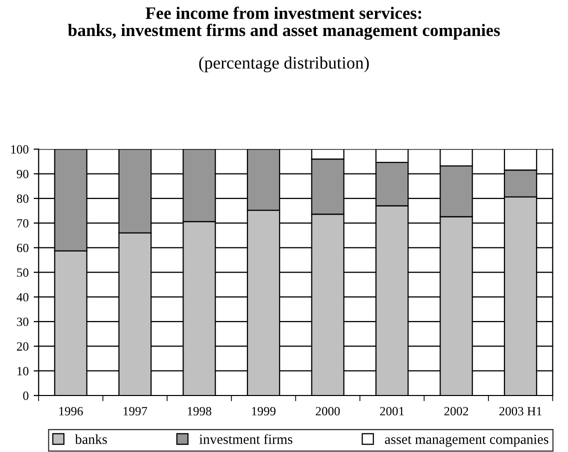 The height and width of the screenshot is (452, 568). I want to click on y-tick-label: 70, so click(22, 223).